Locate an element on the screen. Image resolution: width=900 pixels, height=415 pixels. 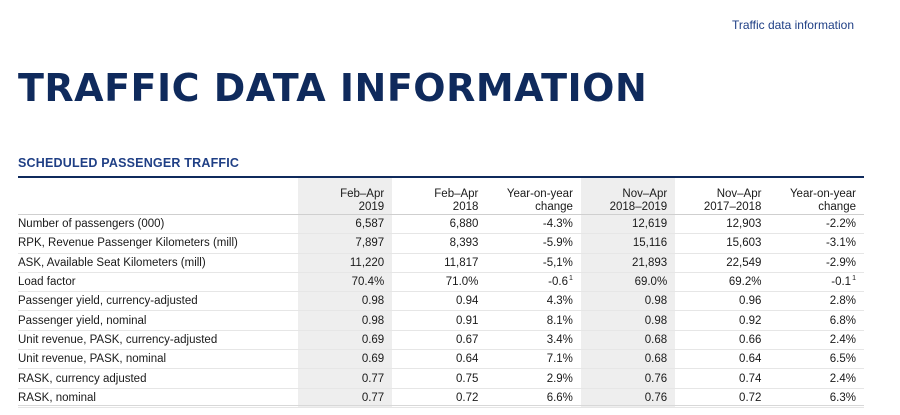
table-cell: 71.0% is located at coordinates (439, 282).